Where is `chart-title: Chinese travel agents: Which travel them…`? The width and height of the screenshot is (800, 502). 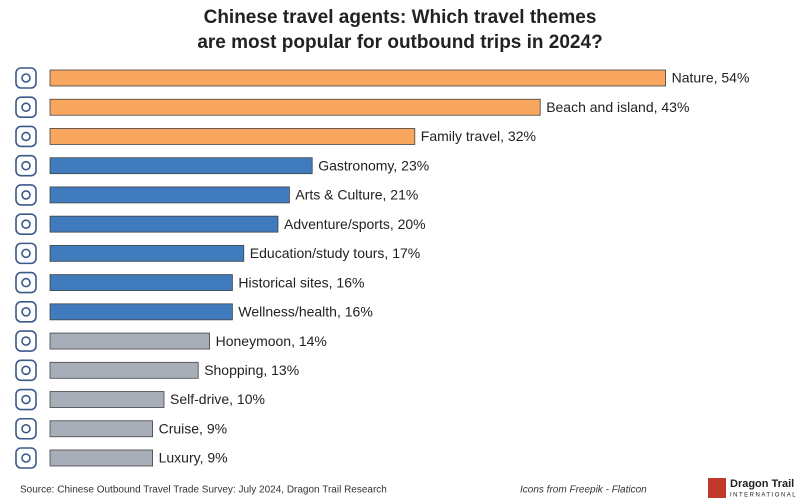 chart-title: Chinese travel agents: Which travel them… is located at coordinates (400, 17).